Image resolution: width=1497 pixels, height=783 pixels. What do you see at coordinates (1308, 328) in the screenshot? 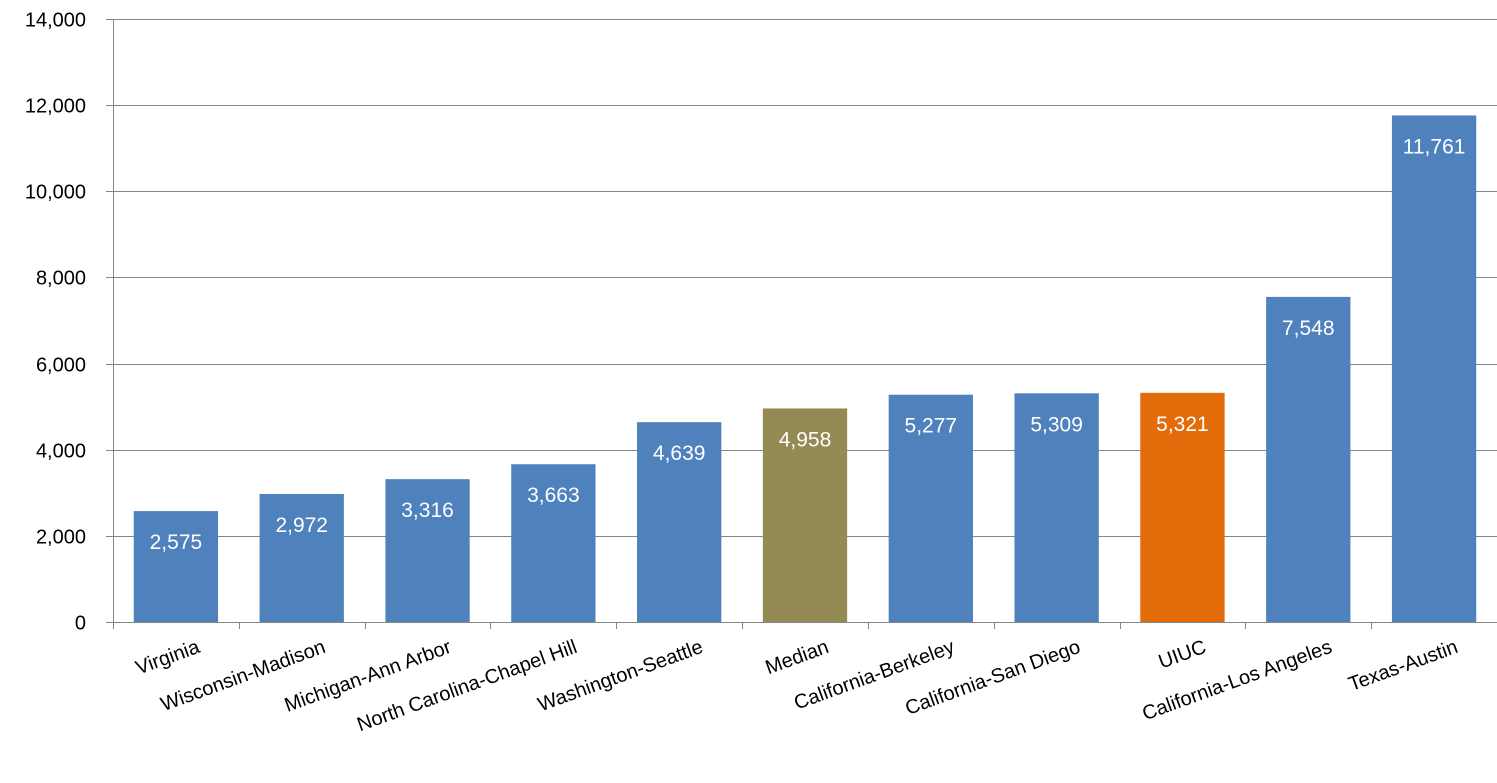
I see `data-label: 7,548` at bounding box center [1308, 328].